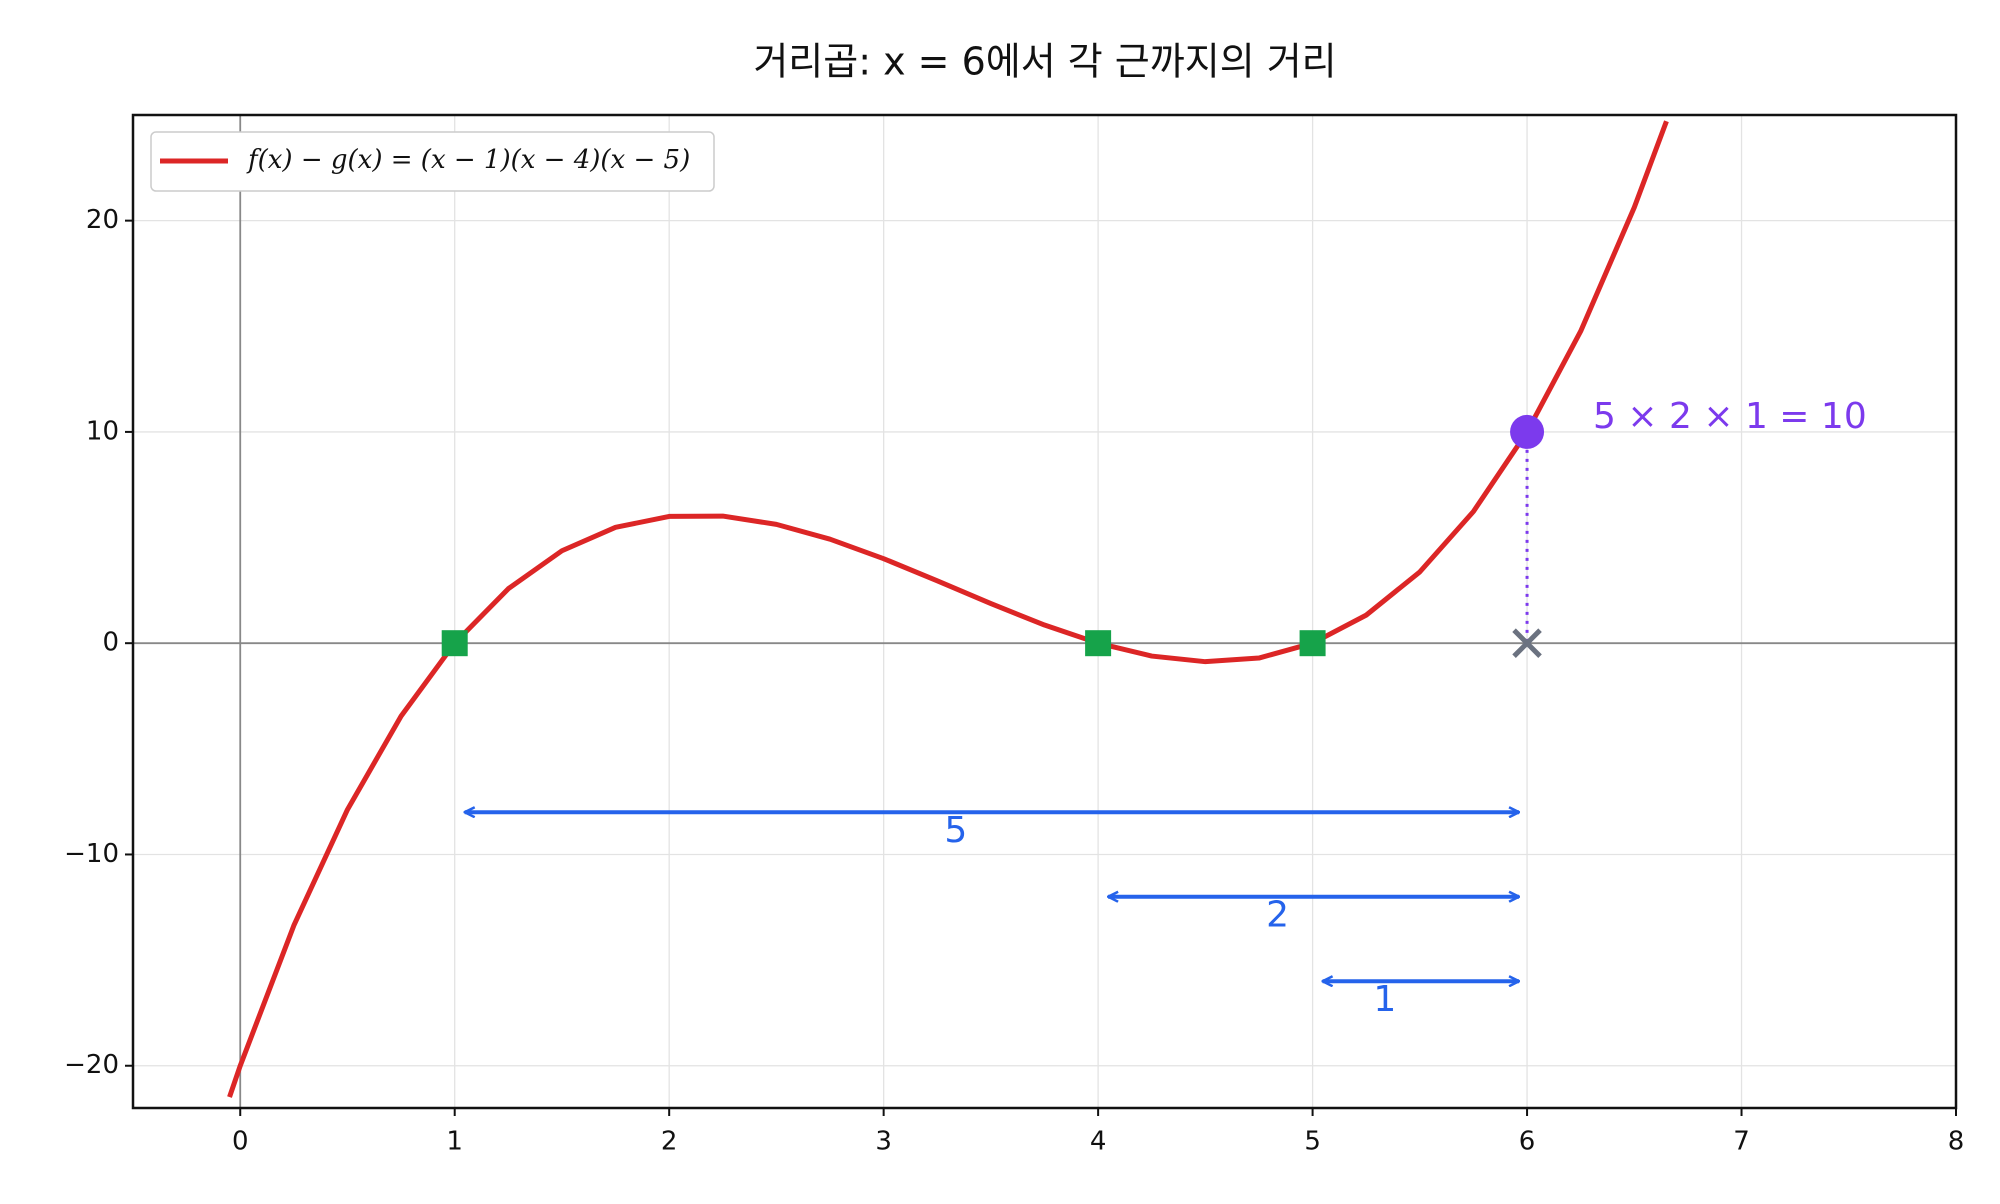 The width and height of the screenshot is (2000, 1204). I want to click on x-tick-label: 1, so click(454, 1142).